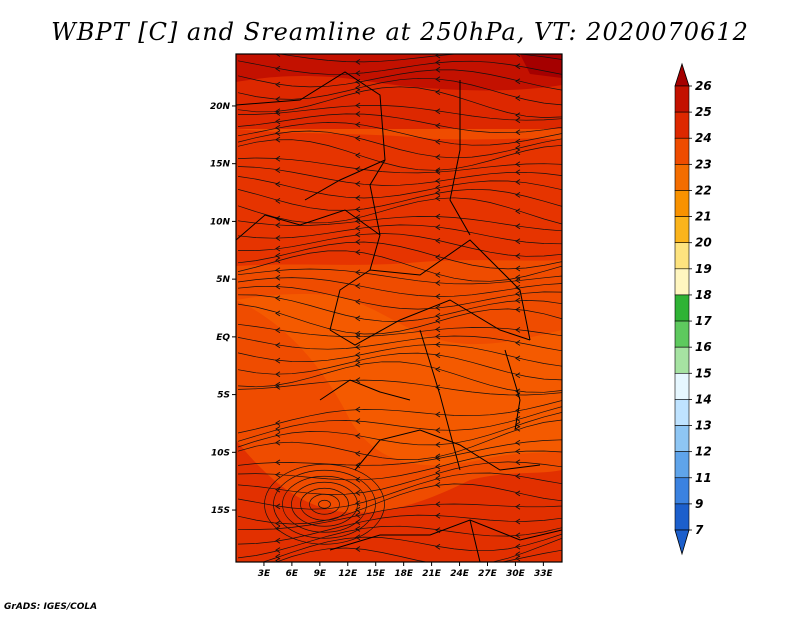  What do you see at coordinates (292, 574) in the screenshot?
I see `lon-label: 6E` at bounding box center [292, 574].